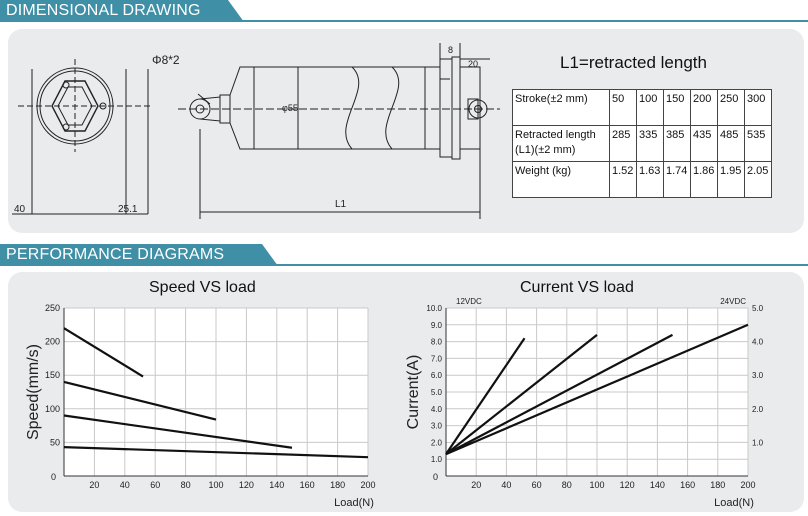 This screenshot has height=516, width=808. I want to click on y-tick-label: 200, so click(52, 342).